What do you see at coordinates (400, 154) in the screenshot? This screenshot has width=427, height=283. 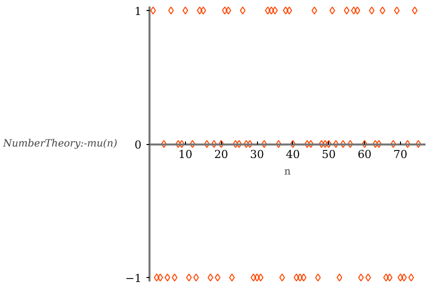 I see `x-tick-label: 70` at bounding box center [400, 154].